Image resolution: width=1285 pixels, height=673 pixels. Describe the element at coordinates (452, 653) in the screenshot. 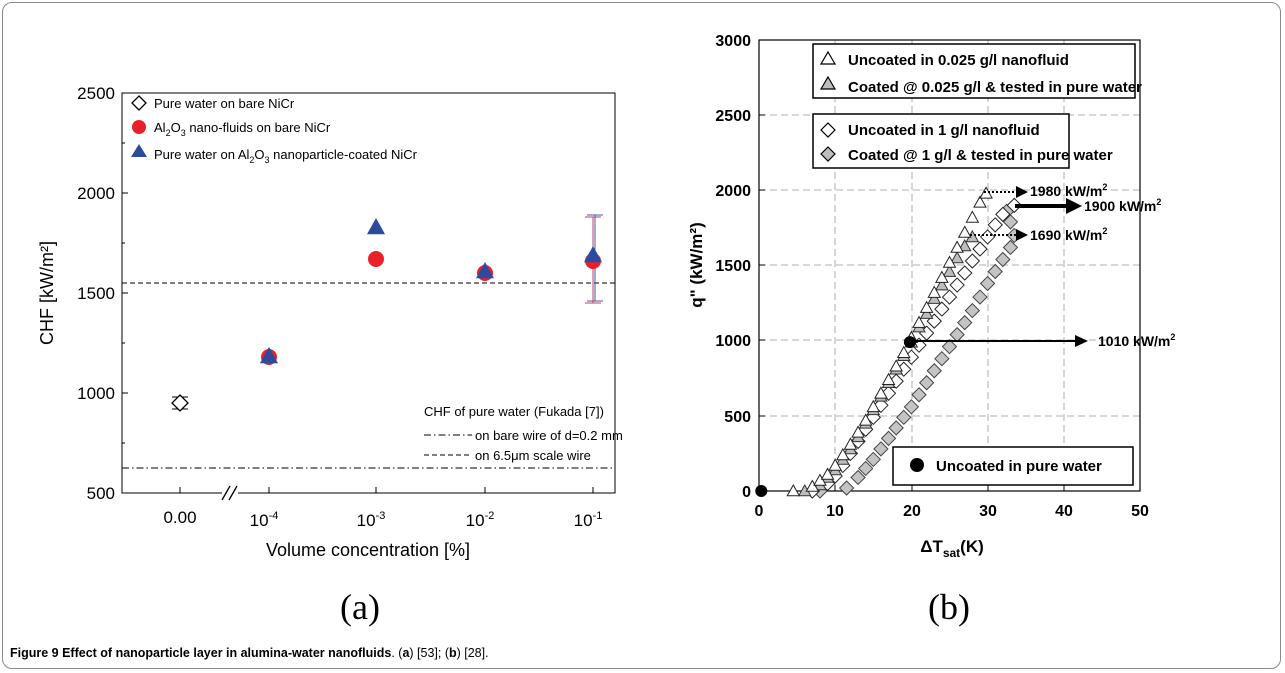

I see `caption-ref-b: b` at that location.